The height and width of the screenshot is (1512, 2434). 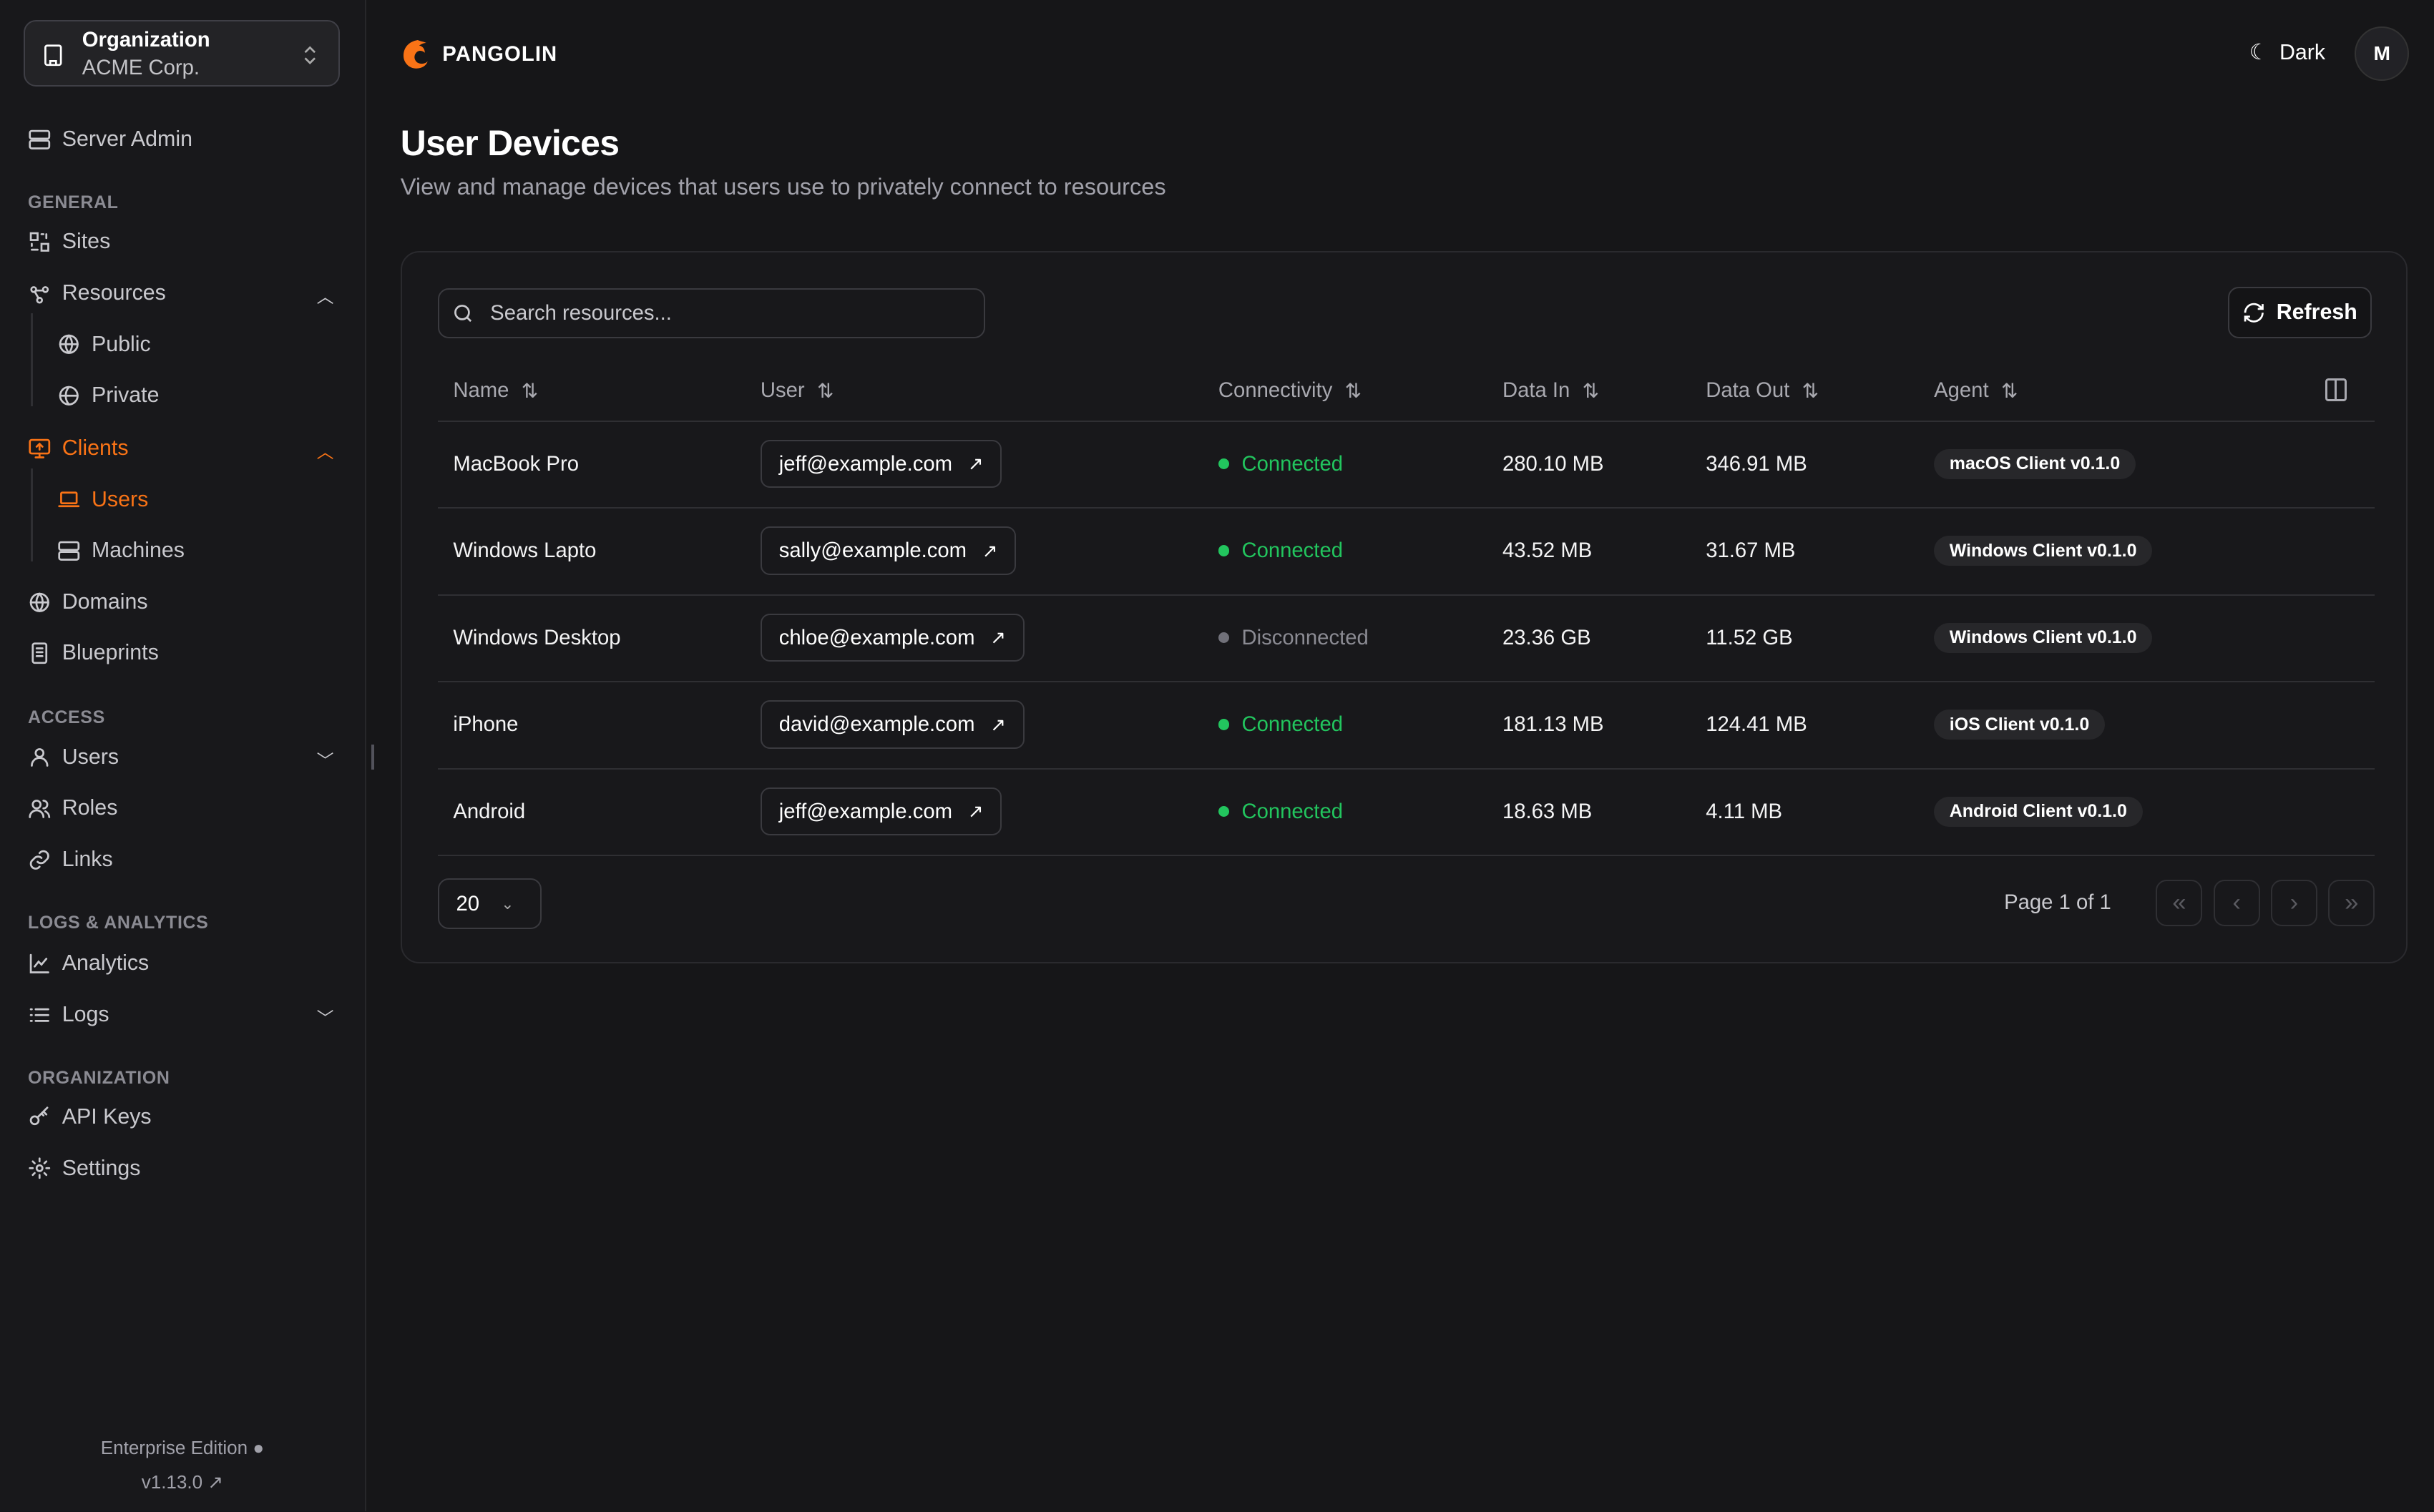 What do you see at coordinates (197, 395) in the screenshot?
I see `sidebar-item-resources-private: Private` at bounding box center [197, 395].